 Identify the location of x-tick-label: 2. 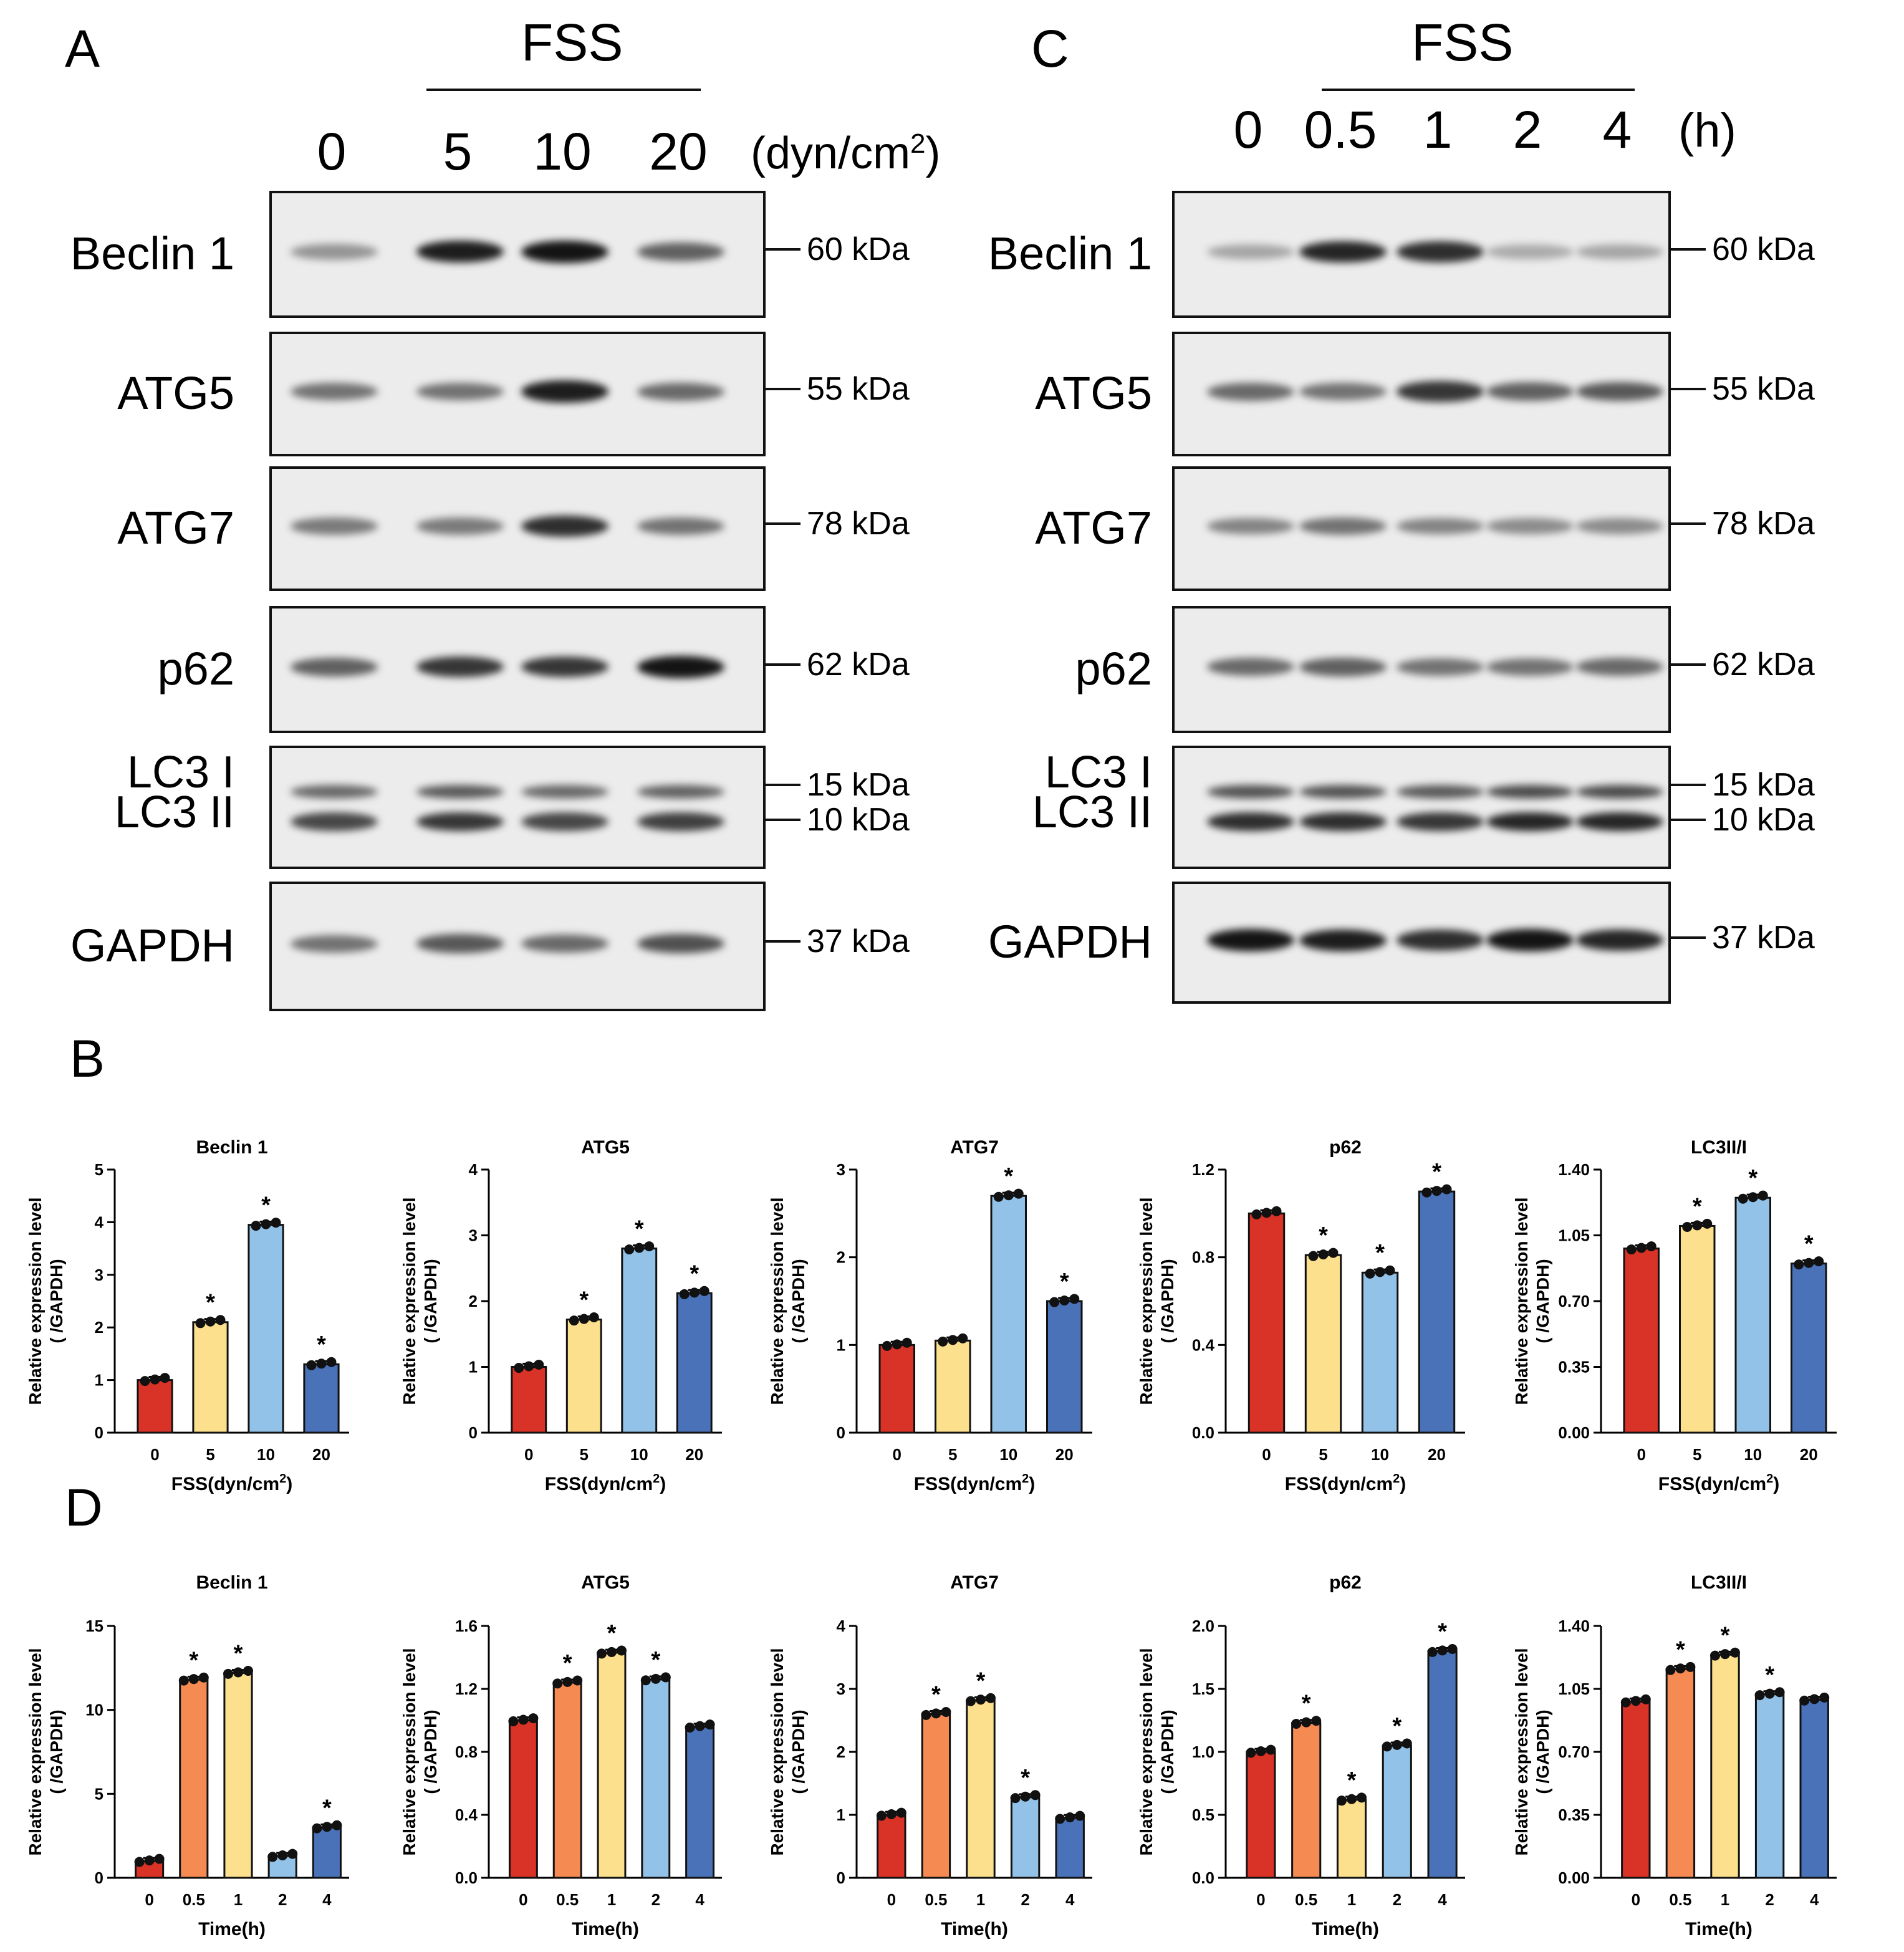
(1397, 1900).